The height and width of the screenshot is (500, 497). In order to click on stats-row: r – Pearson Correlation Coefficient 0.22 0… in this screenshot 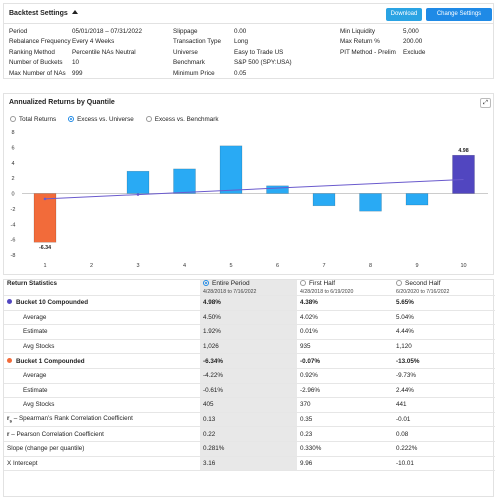, I will do `click(249, 434)`.